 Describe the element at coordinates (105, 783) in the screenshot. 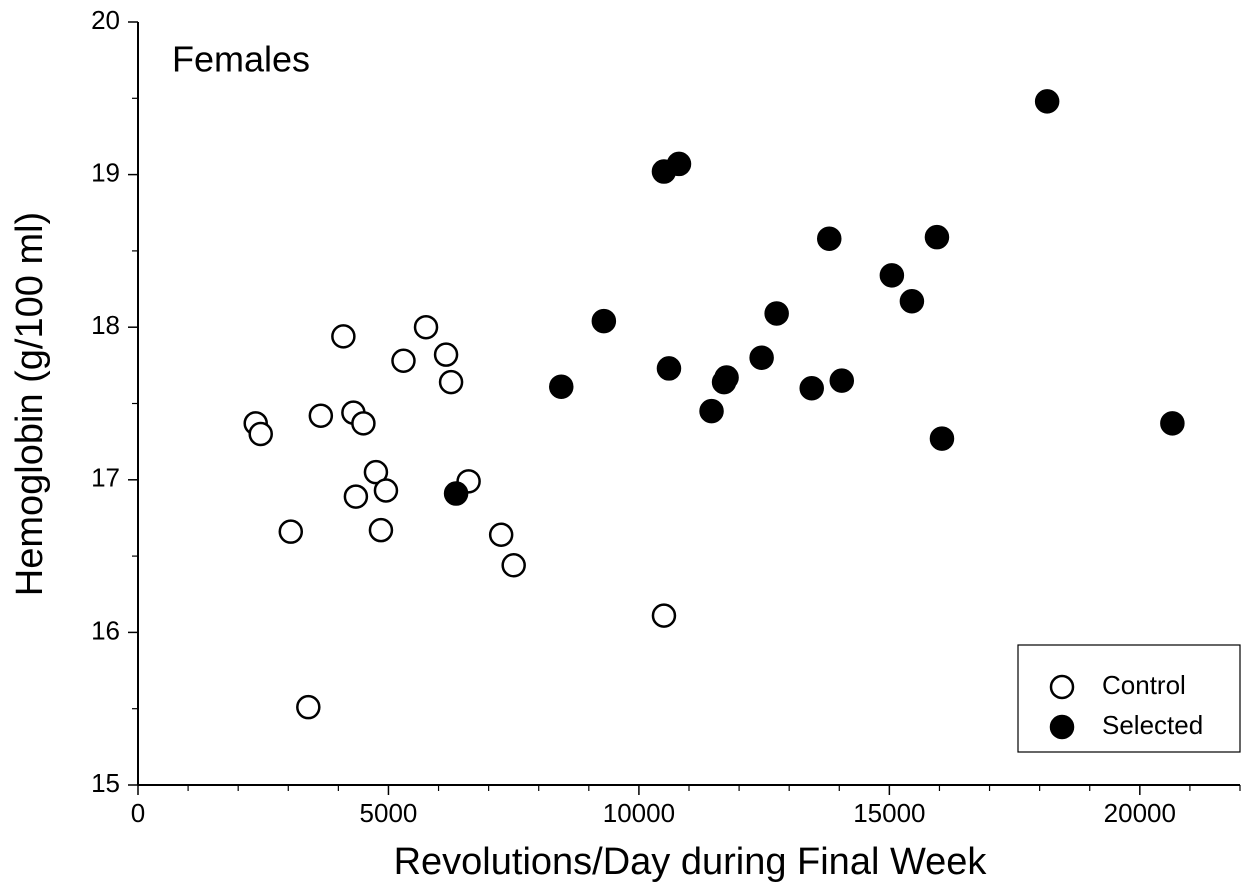

I see `y-tick-label: 15` at that location.